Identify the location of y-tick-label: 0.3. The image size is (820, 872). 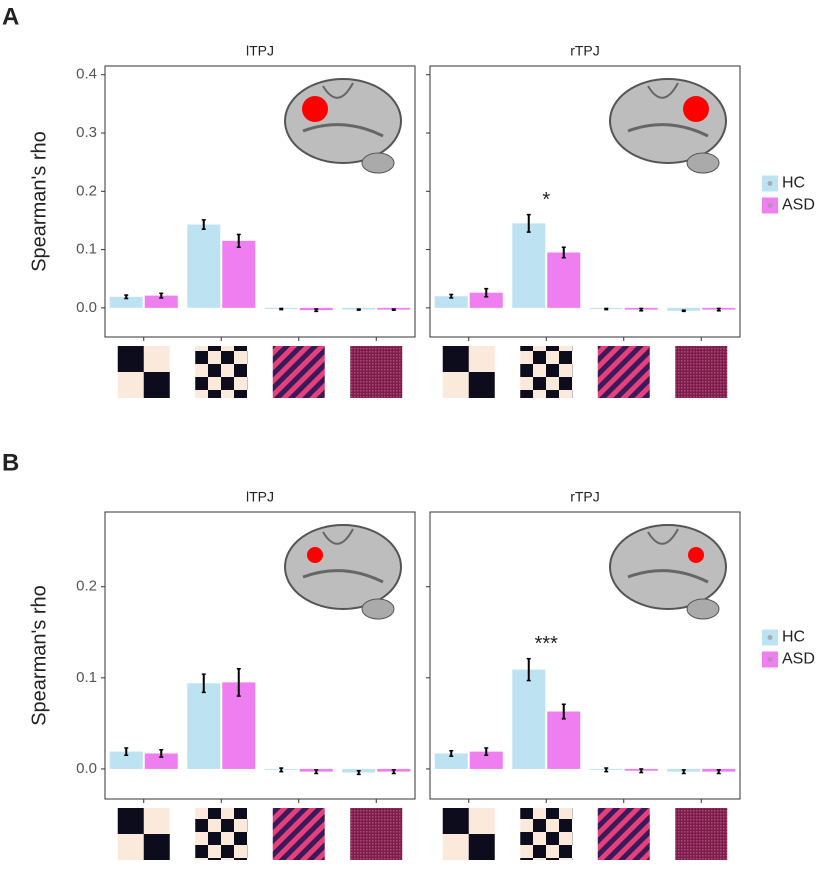
(86, 132).